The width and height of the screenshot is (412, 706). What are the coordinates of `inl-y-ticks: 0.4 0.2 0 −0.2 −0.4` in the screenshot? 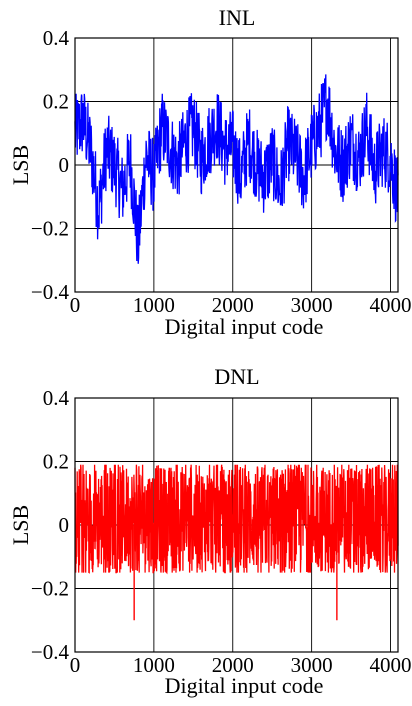 It's located at (50, 165).